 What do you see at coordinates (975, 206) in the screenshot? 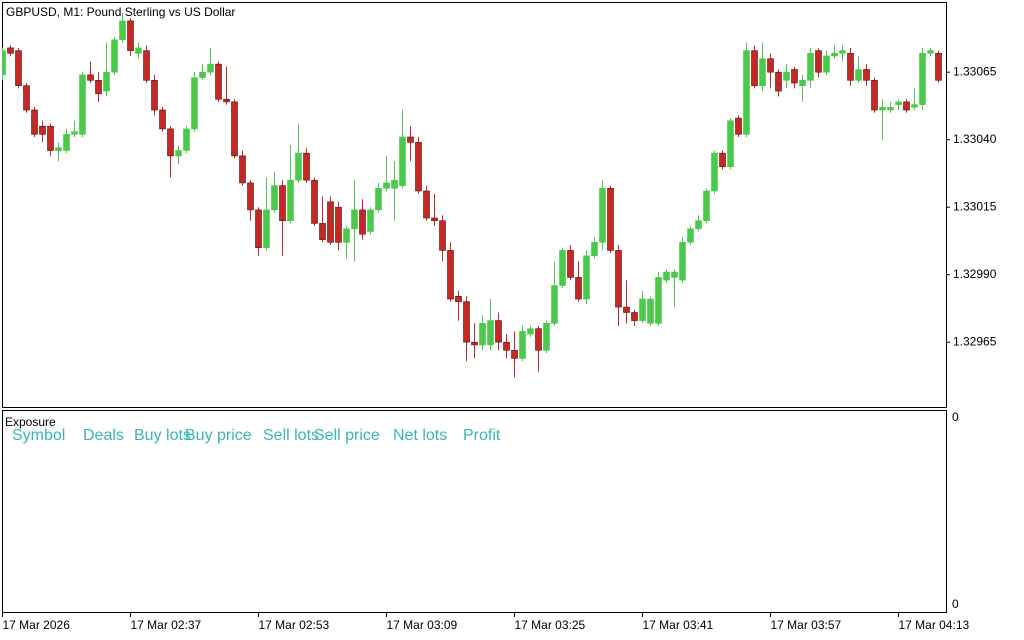
I see `y-tick-label: 1.33015` at bounding box center [975, 206].